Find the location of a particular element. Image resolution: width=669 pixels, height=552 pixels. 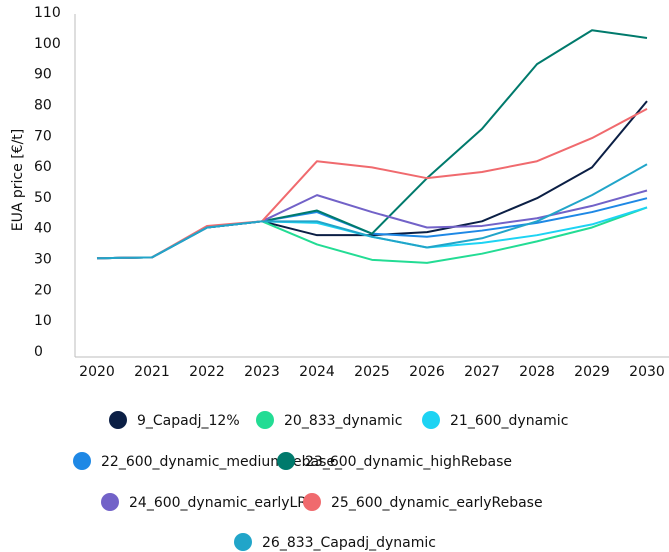

y-axis-label: EUA price [€/t] is located at coordinates (18, 180).